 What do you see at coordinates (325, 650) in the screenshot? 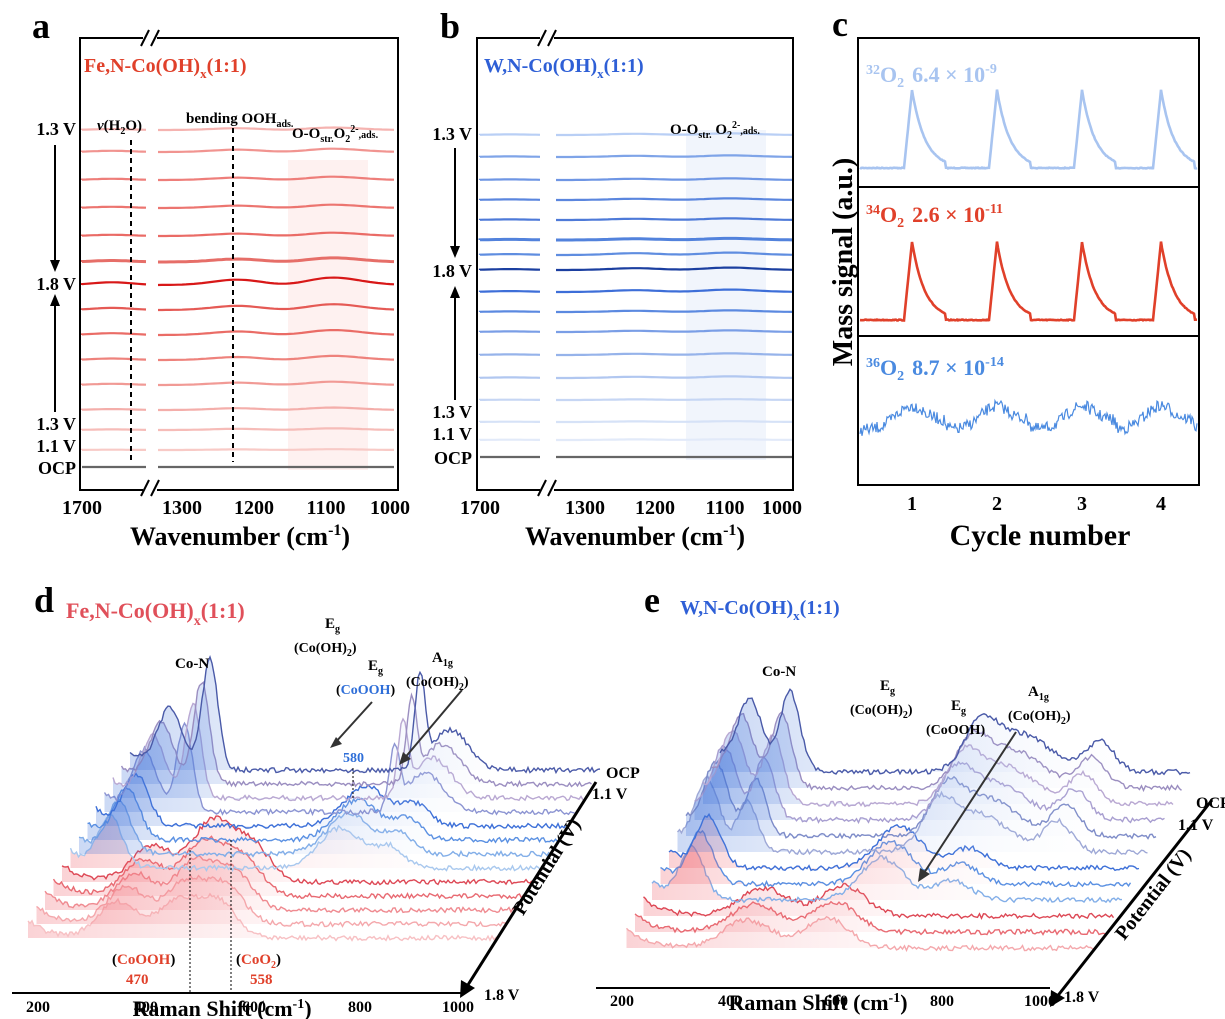
I see `peak-label-coh2-d: (Co(OH)2)` at bounding box center [325, 650].